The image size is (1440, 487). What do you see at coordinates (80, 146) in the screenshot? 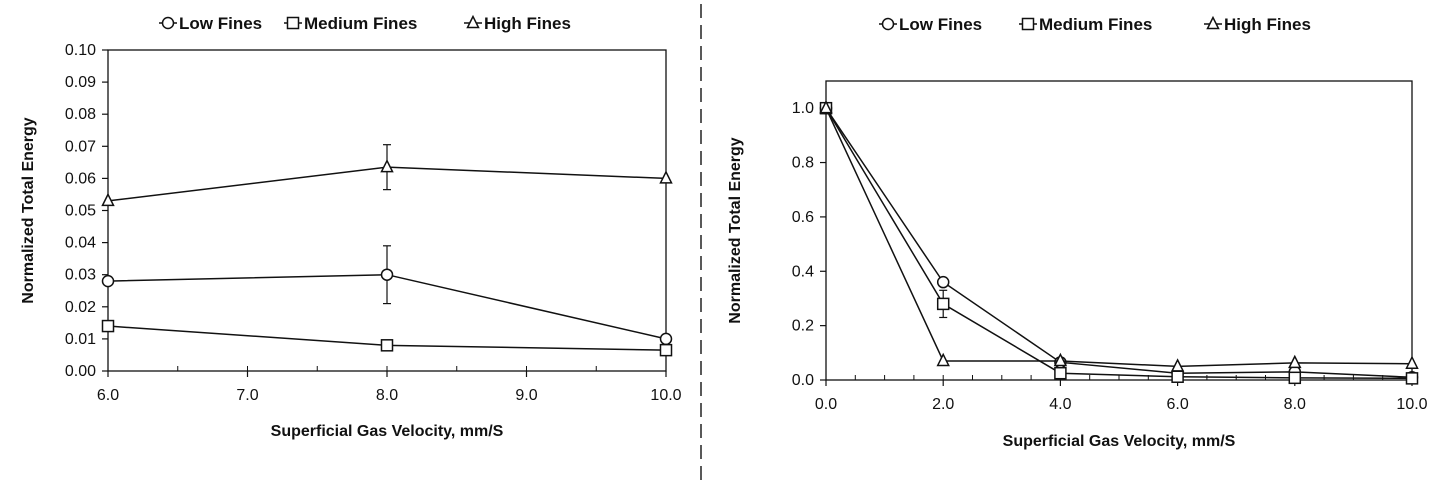
I see `y-tick-label: 0.07` at bounding box center [80, 146].